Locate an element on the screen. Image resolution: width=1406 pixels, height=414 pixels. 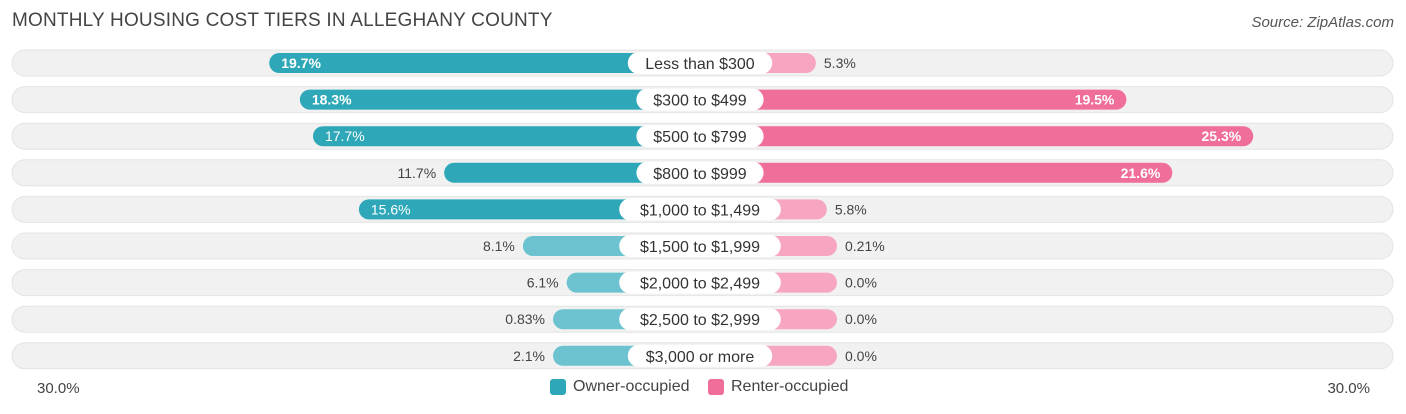
category-label: $500 to $799 is located at coordinates (700, 137).